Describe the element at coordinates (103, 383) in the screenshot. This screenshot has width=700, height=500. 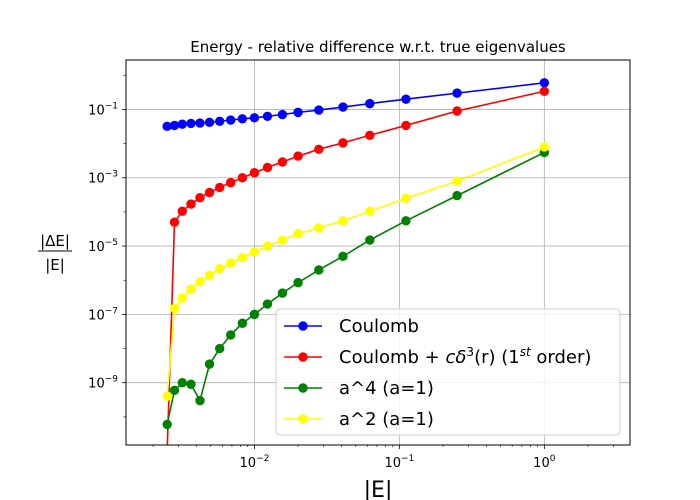
I see `y-tick-label: 10⁻⁹` at that location.